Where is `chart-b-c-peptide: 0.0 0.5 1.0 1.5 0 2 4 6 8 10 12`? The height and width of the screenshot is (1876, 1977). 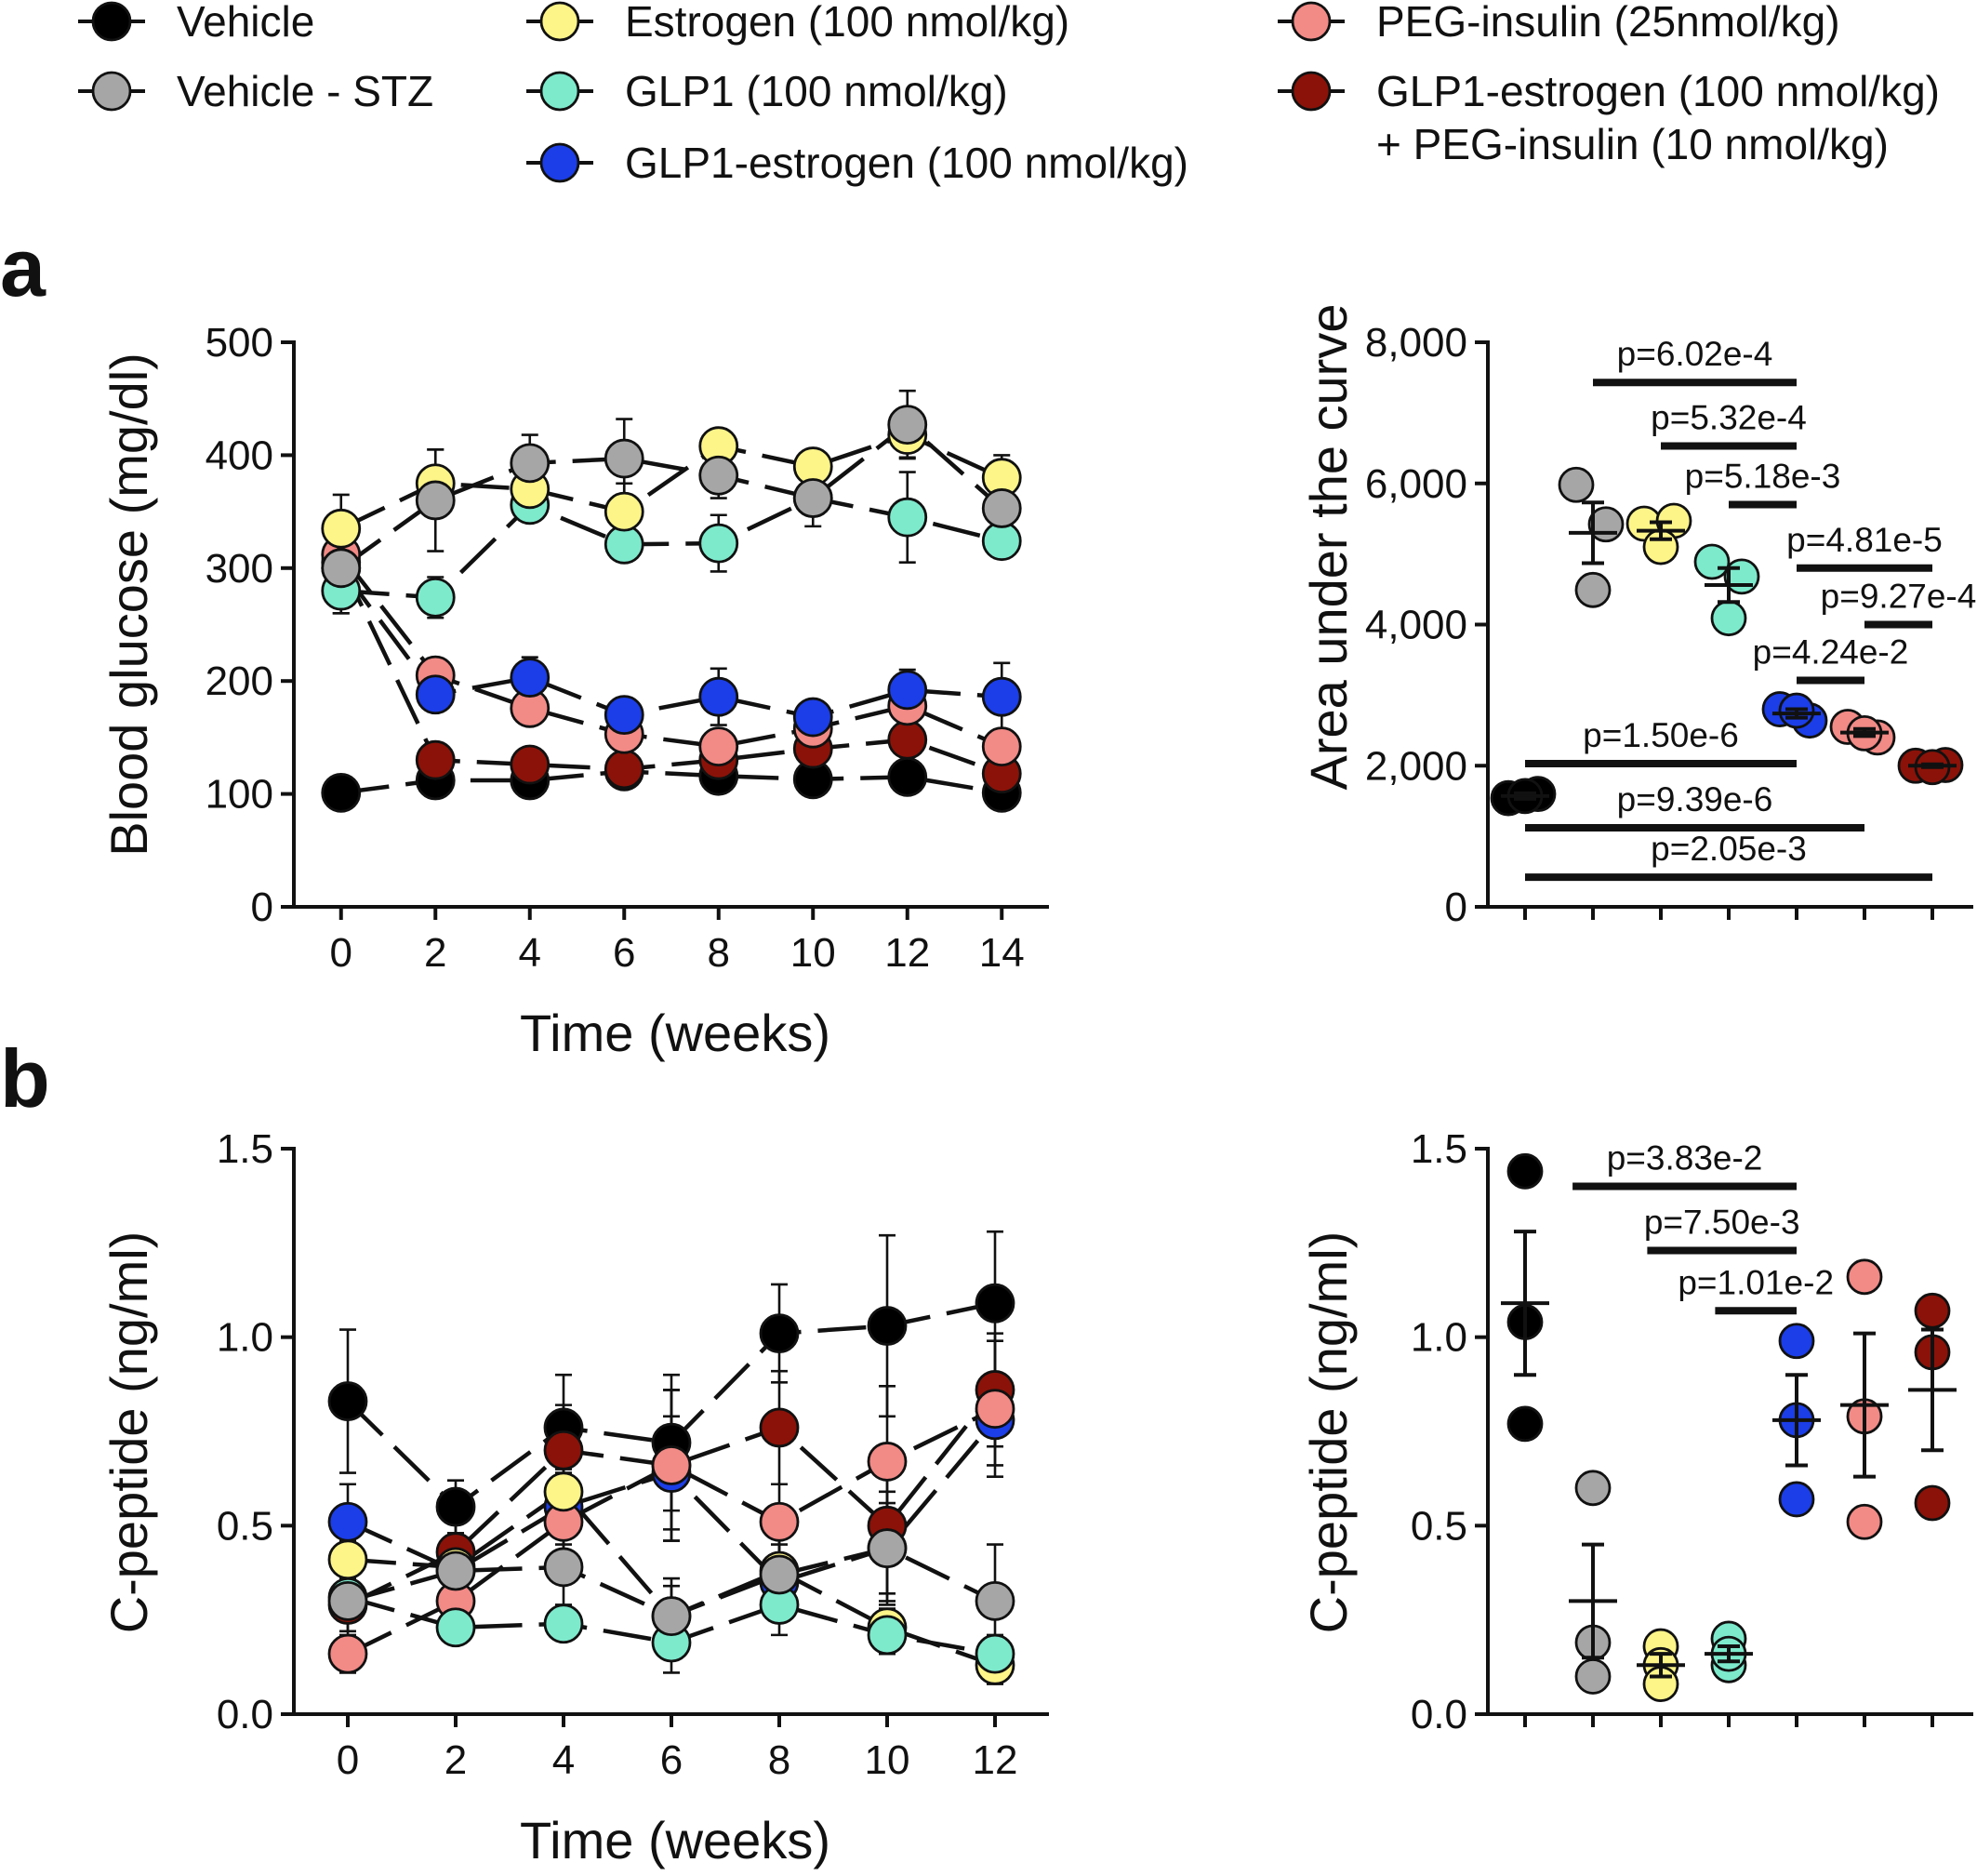
chart-b-c-peptide: 0.0 0.5 1.0 1.5 0 2 4 6 8 10 12 is located at coordinates (633, 1455).